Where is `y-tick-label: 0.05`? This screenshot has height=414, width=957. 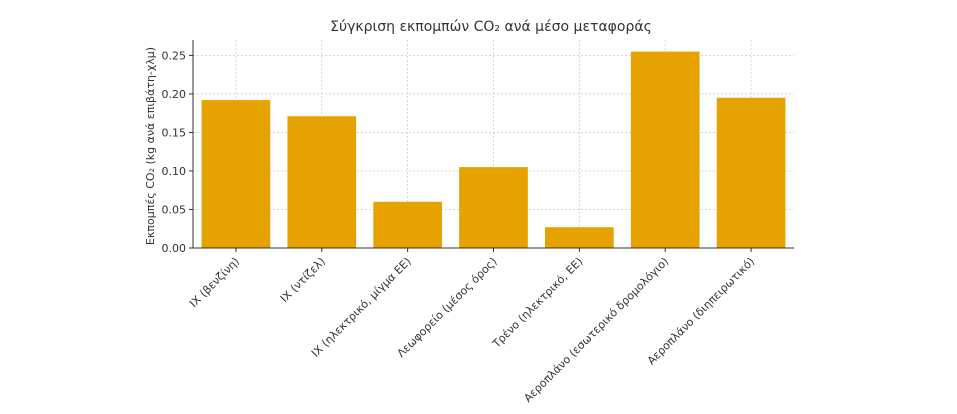
y-tick-label: 0.05 is located at coordinates (174, 209).